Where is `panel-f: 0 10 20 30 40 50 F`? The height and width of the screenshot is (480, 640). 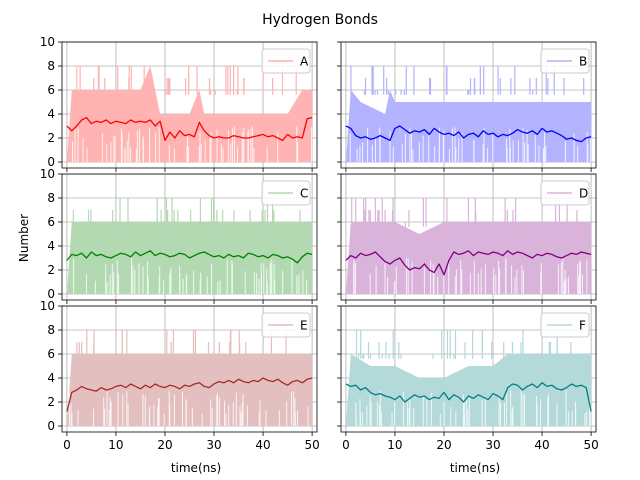 panel-f: 0 10 20 30 40 50 F is located at coordinates (468, 378).